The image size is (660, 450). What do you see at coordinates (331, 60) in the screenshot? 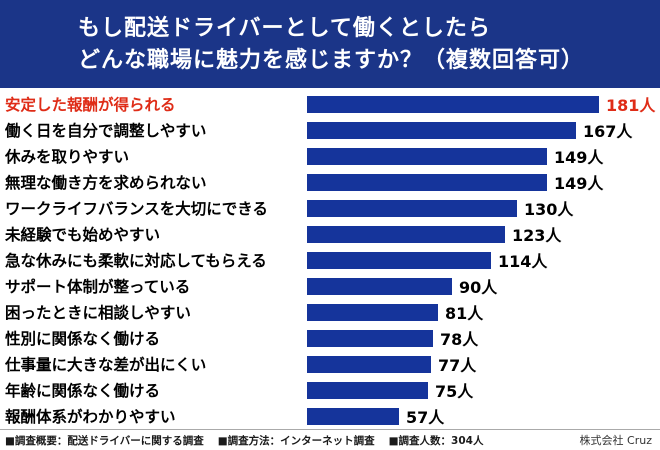
I see `page-title-line-2: どんな職場に魅力を感じますか？（複数回答可）` at bounding box center [331, 60].